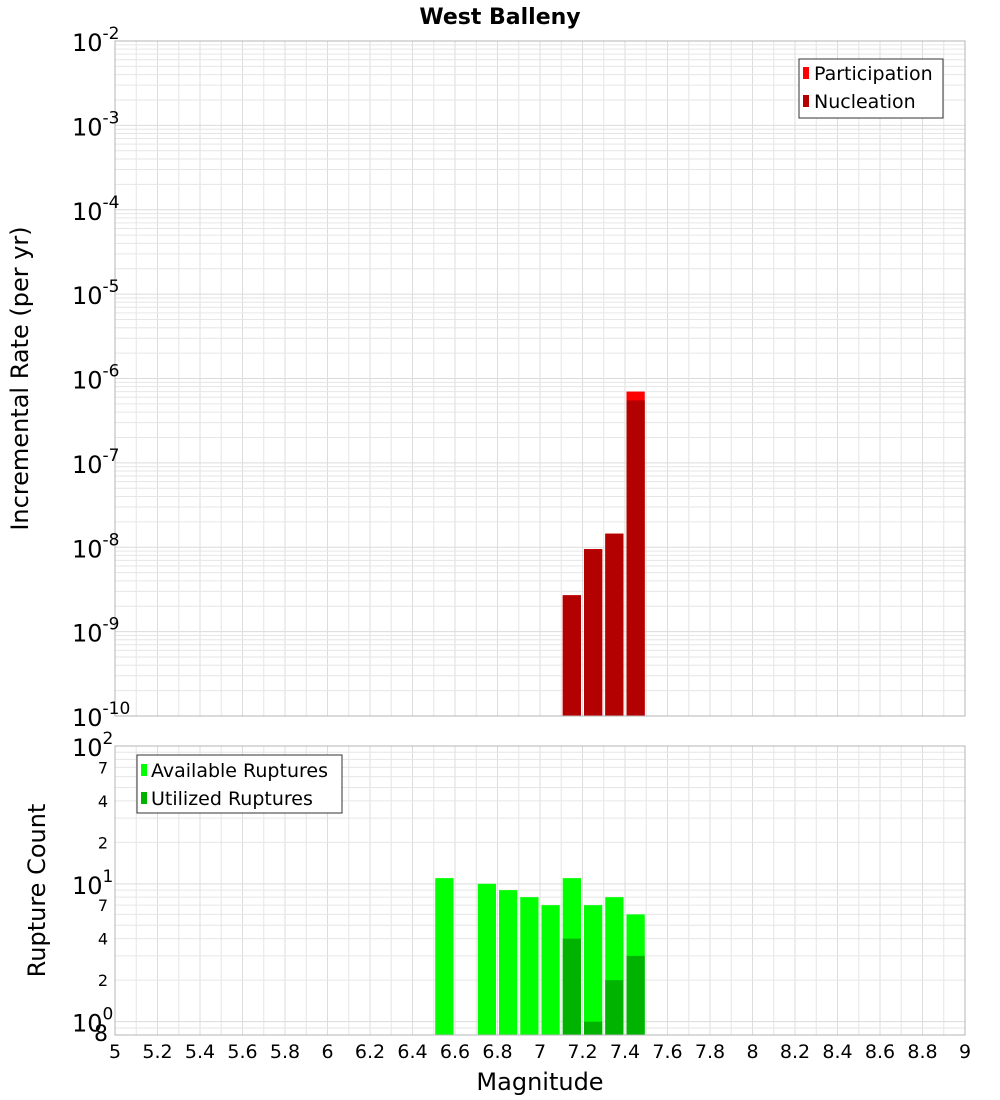 Image resolution: width=1000 pixels, height=1100 pixels. What do you see at coordinates (752, 1052) in the screenshot?
I see `x-tick-label: 8` at bounding box center [752, 1052].